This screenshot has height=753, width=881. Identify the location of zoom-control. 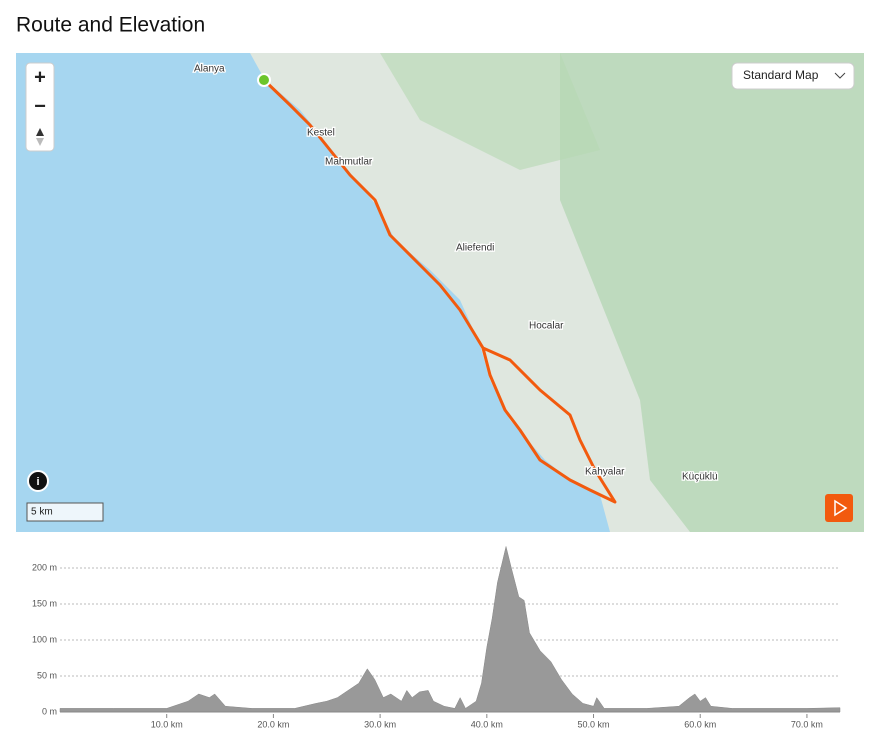
(40, 107).